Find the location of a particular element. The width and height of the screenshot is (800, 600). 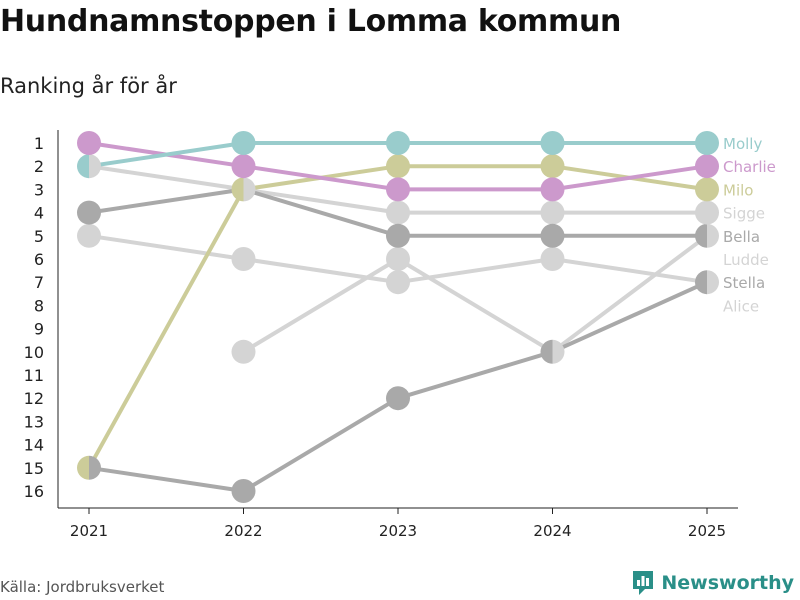

newsworthy-logo-icon is located at coordinates (643, 583).